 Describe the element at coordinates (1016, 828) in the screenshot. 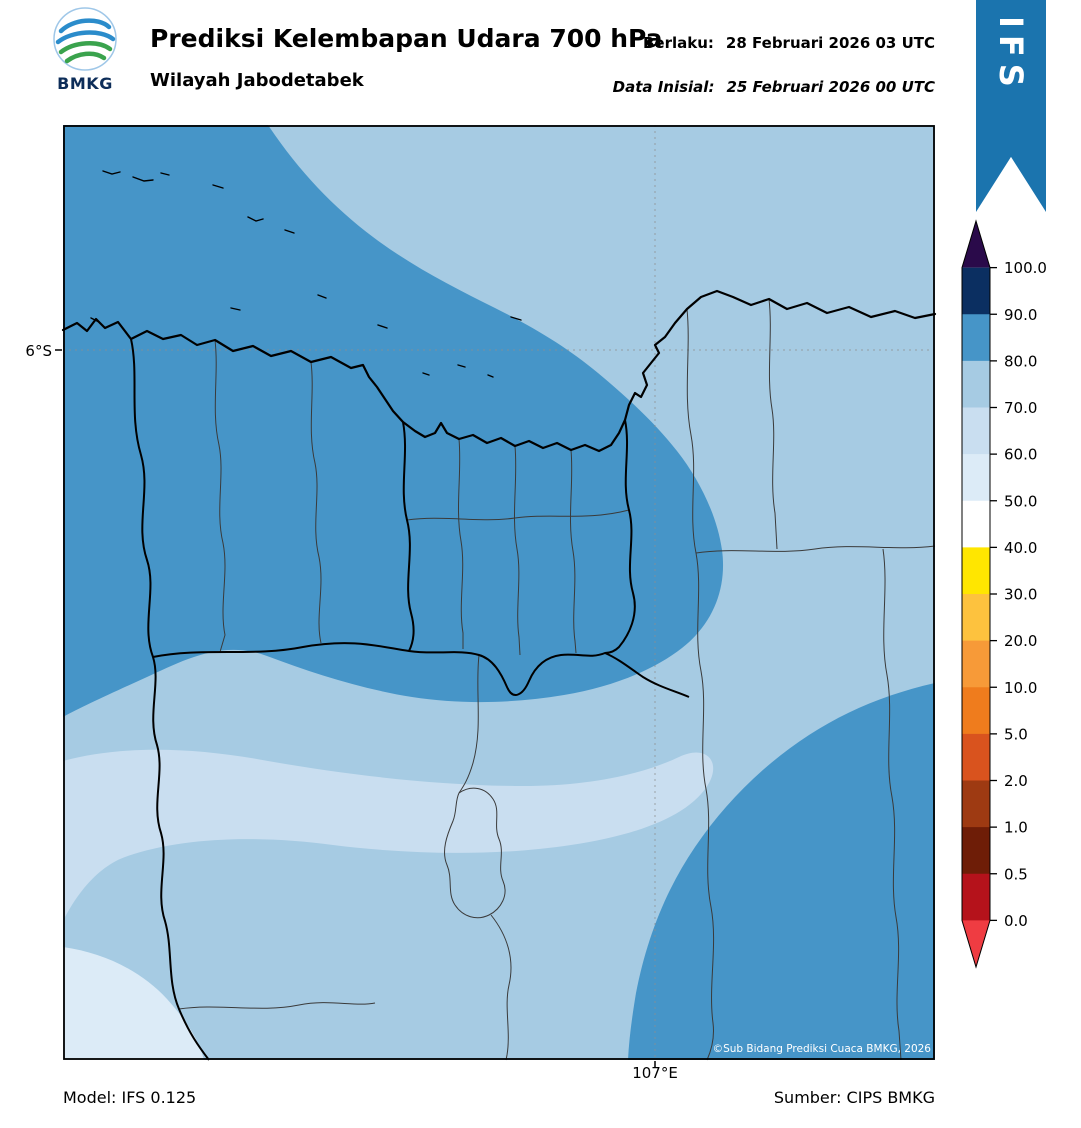

I see `svg-text: 1.0` at that location.